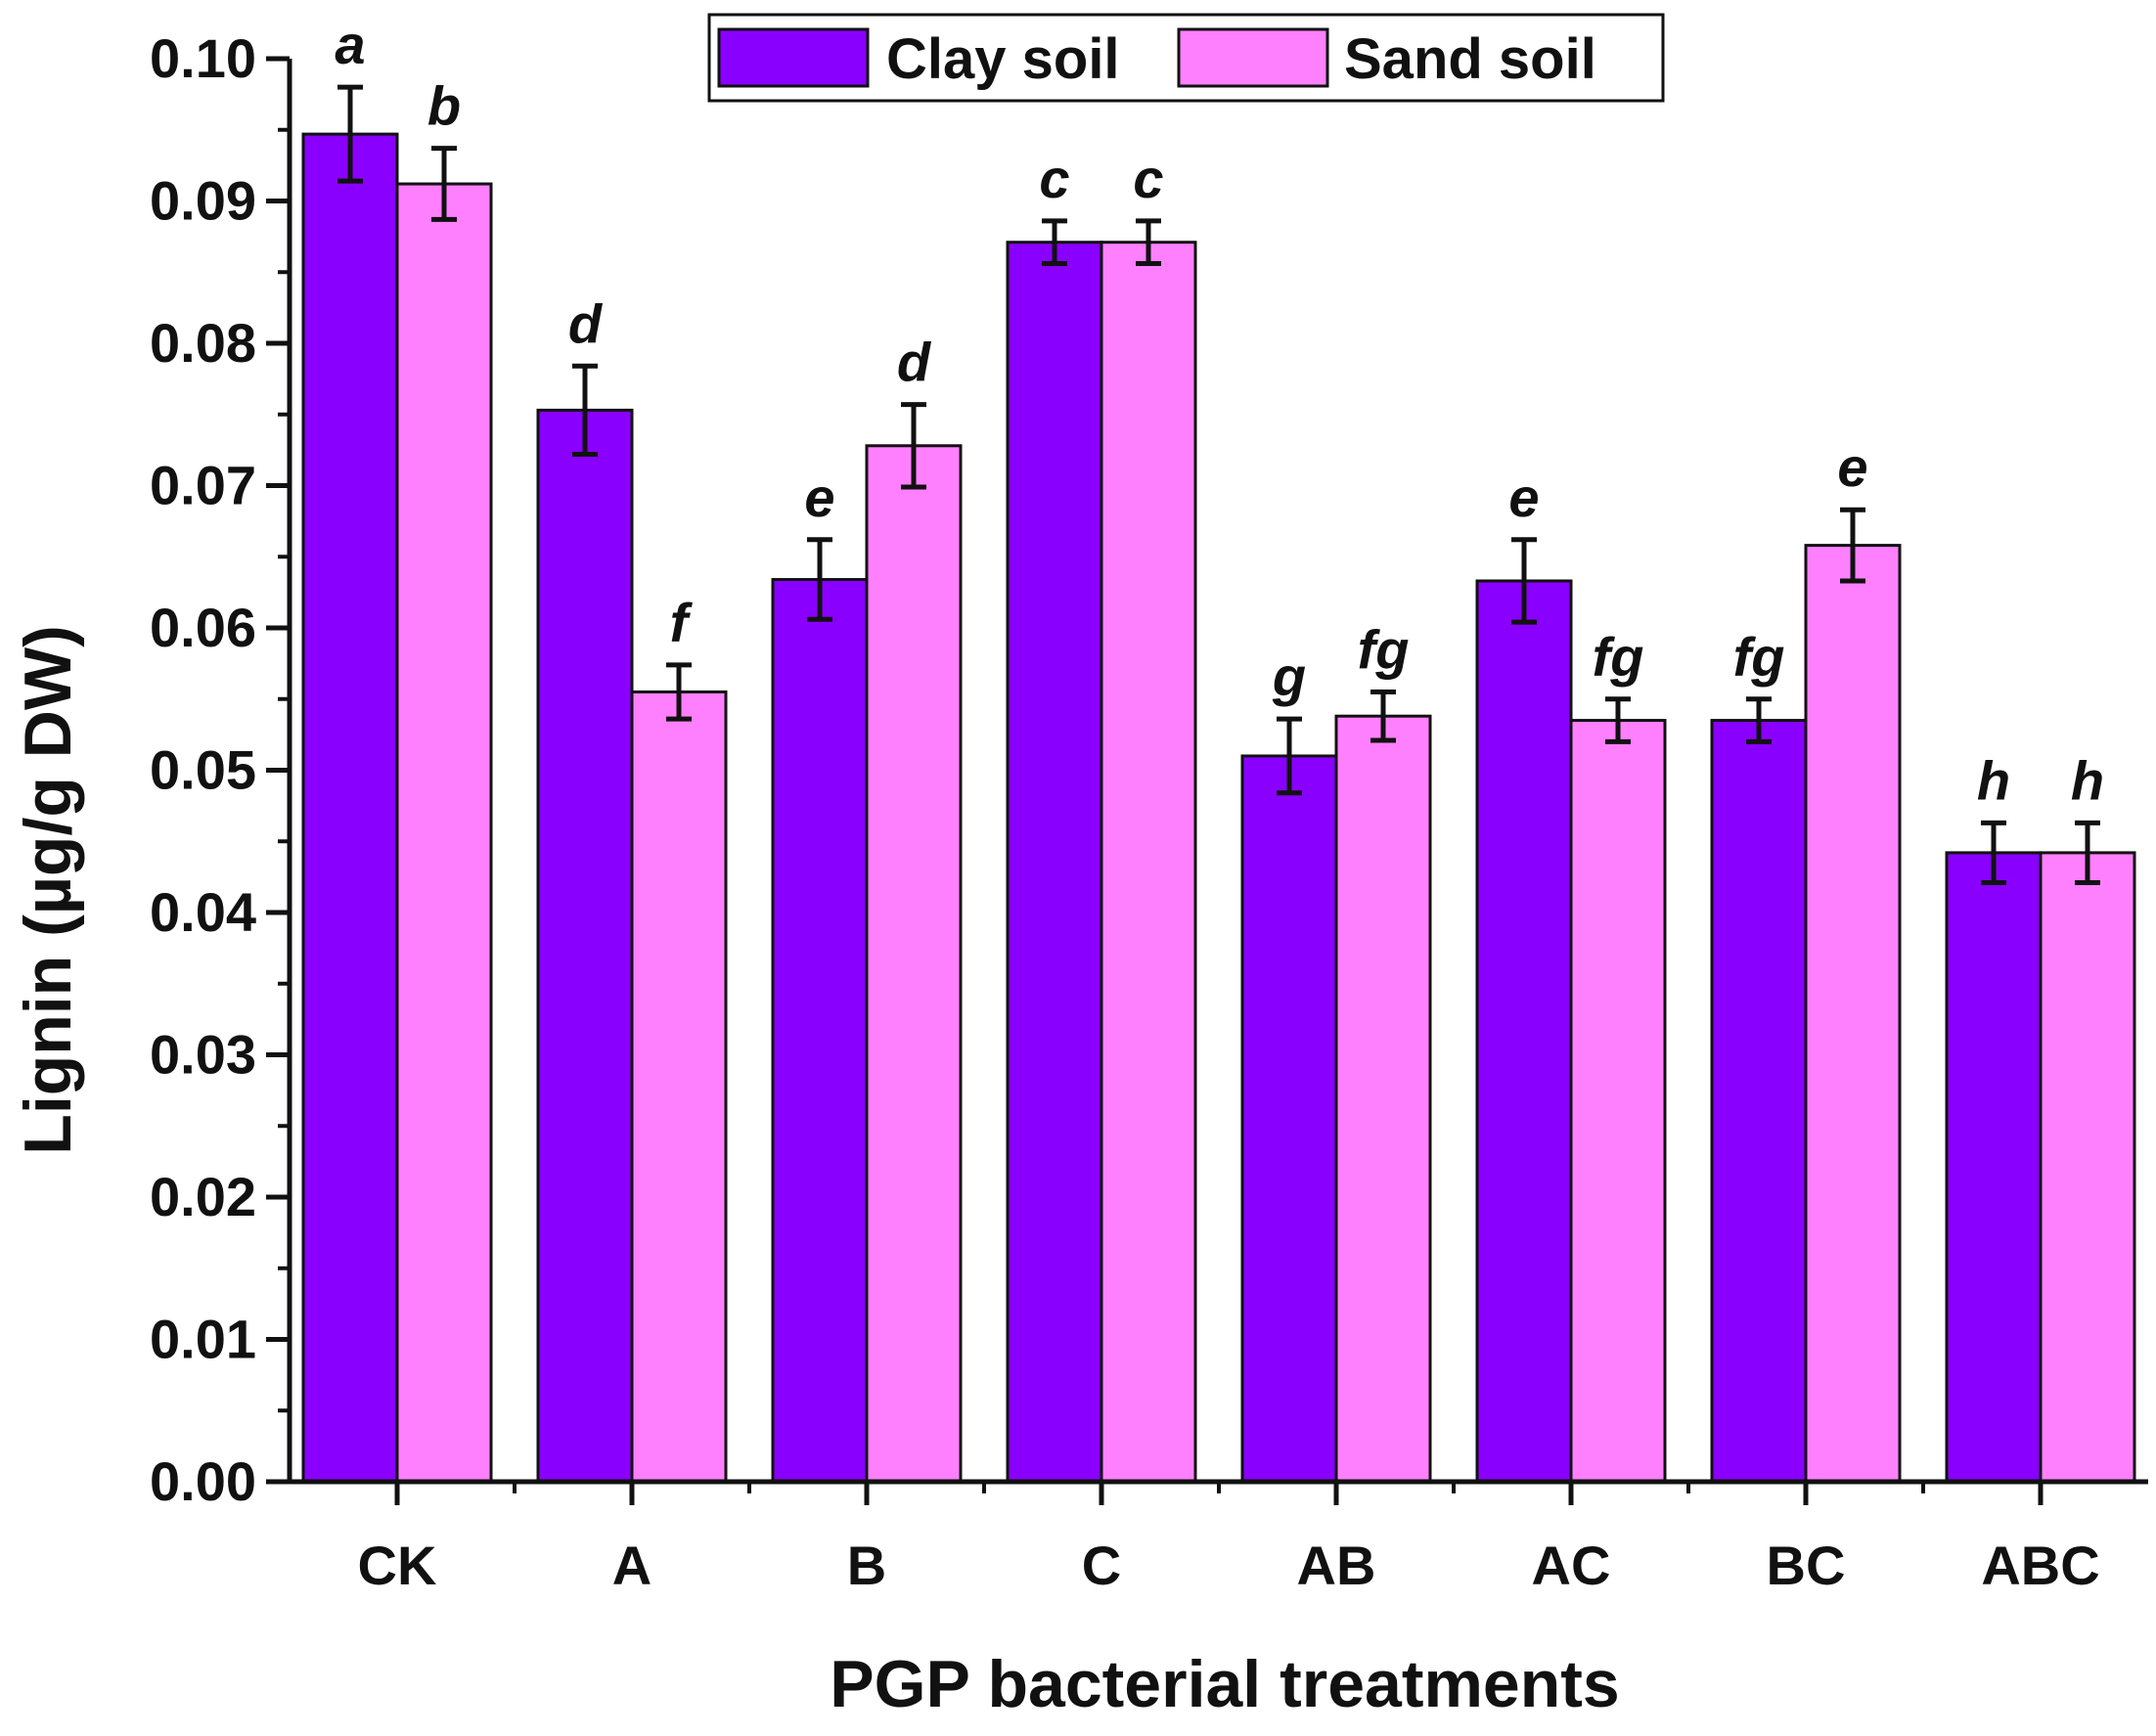 The image size is (2156, 1736). Describe the element at coordinates (203, 1196) in the screenshot. I see `y-tick-label-0.02: 0.02` at that location.